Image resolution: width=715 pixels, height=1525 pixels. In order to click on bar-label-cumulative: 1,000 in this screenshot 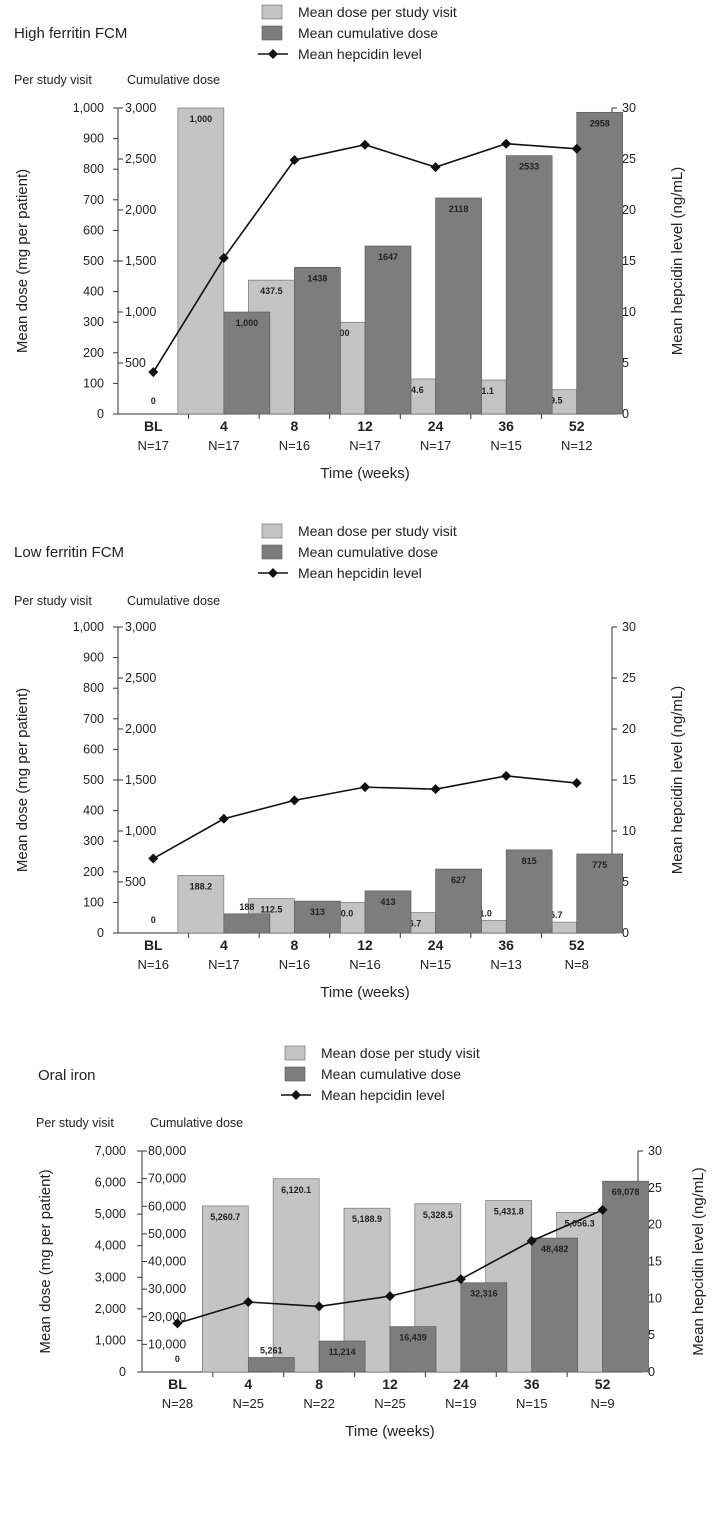, I will do `click(247, 323)`.